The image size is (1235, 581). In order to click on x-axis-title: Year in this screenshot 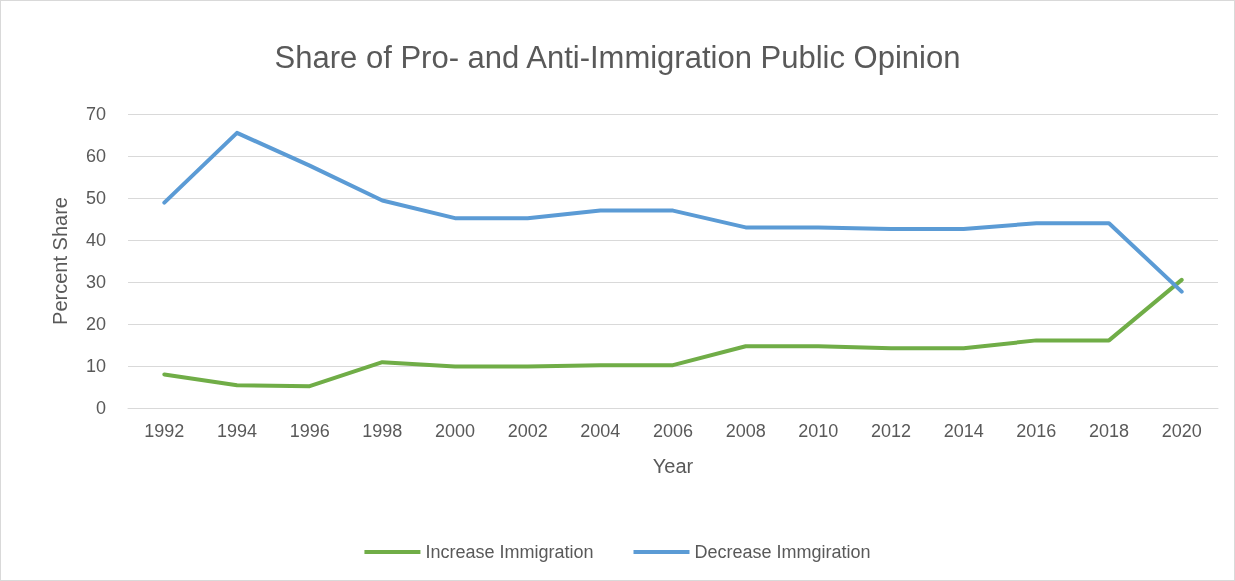, I will do `click(673, 466)`.